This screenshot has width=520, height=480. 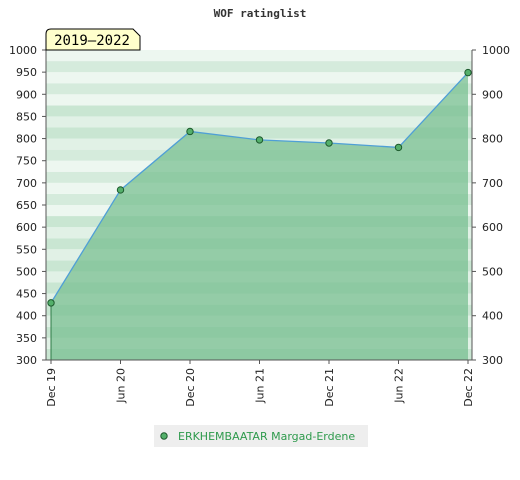 What do you see at coordinates (51, 387) in the screenshot?
I see `x-tick-label: Dec 19` at bounding box center [51, 387].